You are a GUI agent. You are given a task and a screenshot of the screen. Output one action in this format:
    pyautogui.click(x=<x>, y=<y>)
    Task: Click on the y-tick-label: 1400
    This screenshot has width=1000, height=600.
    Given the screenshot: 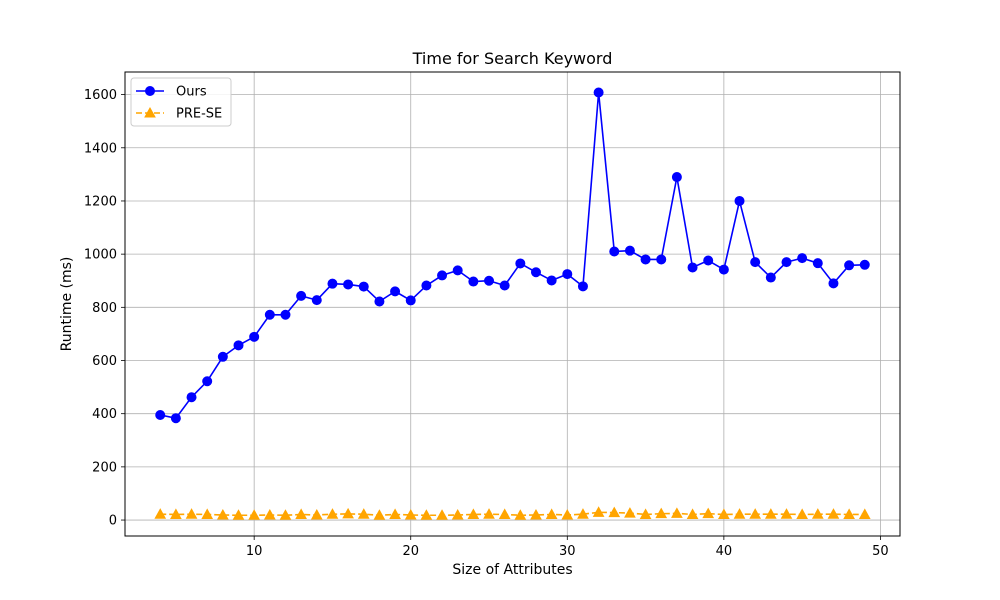 What is the action you would take?
    pyautogui.click(x=100, y=148)
    